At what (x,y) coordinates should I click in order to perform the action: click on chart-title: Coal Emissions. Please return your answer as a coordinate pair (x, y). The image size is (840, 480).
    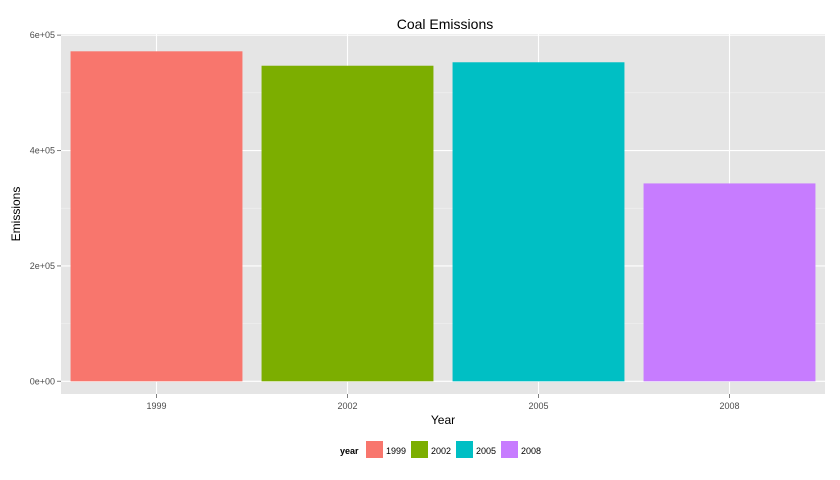
    Looking at the image, I should click on (445, 24).